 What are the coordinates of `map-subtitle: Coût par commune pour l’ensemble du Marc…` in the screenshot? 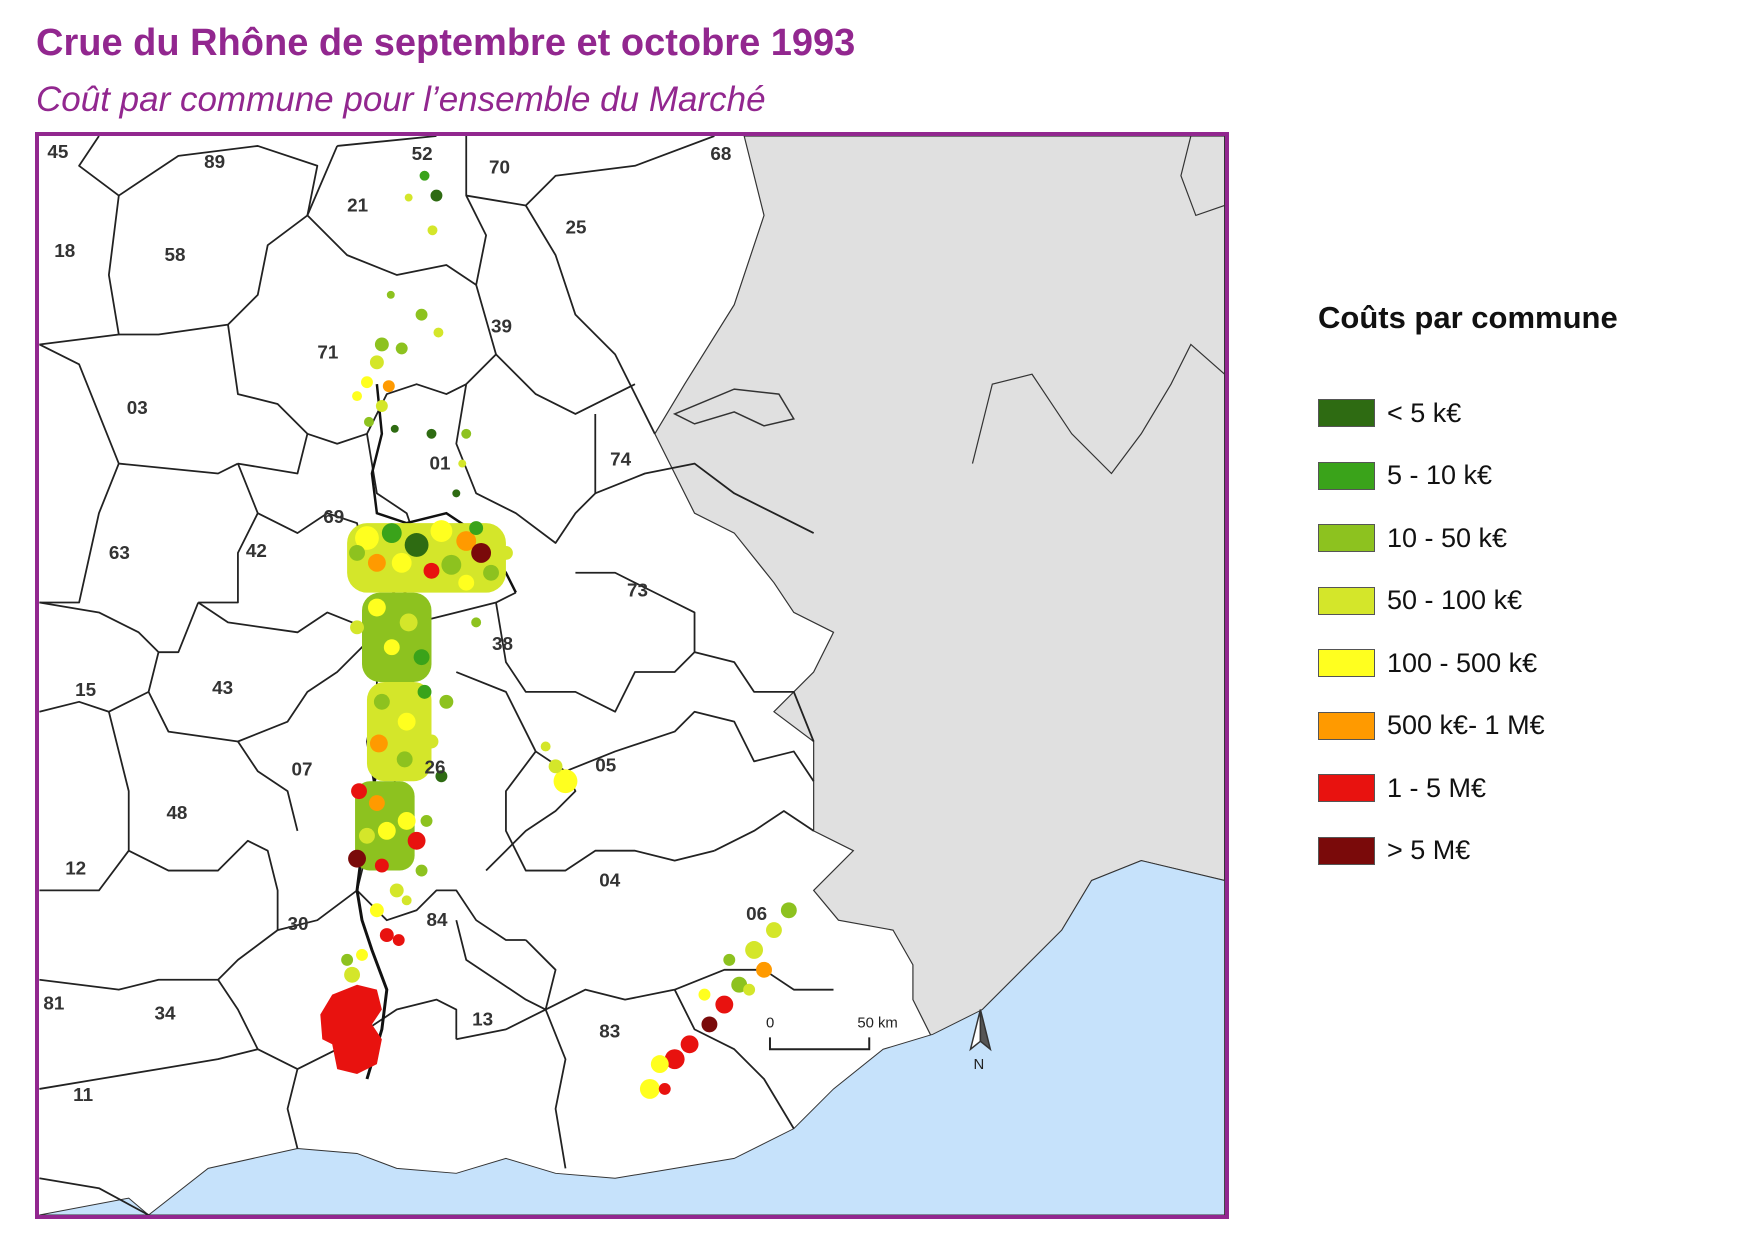 It's located at (401, 99).